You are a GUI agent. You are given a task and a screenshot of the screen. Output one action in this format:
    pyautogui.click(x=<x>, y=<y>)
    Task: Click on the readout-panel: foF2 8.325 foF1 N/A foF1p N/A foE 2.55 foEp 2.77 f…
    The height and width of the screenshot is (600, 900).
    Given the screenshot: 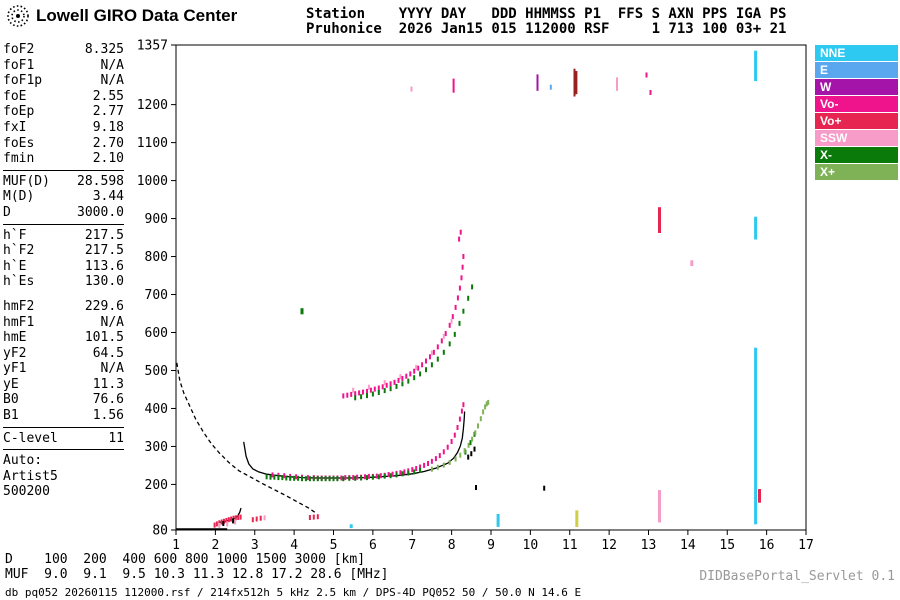 What is the action you would take?
    pyautogui.click(x=63, y=271)
    